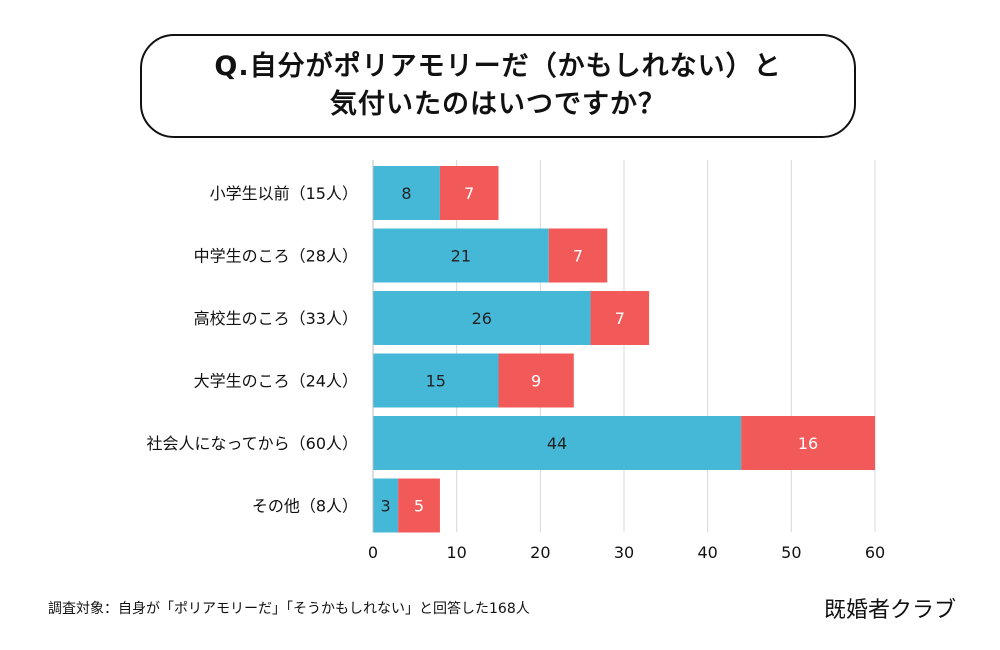 This screenshot has height=650, width=1000. I want to click on data-label-series2-row2: 7, so click(578, 256).